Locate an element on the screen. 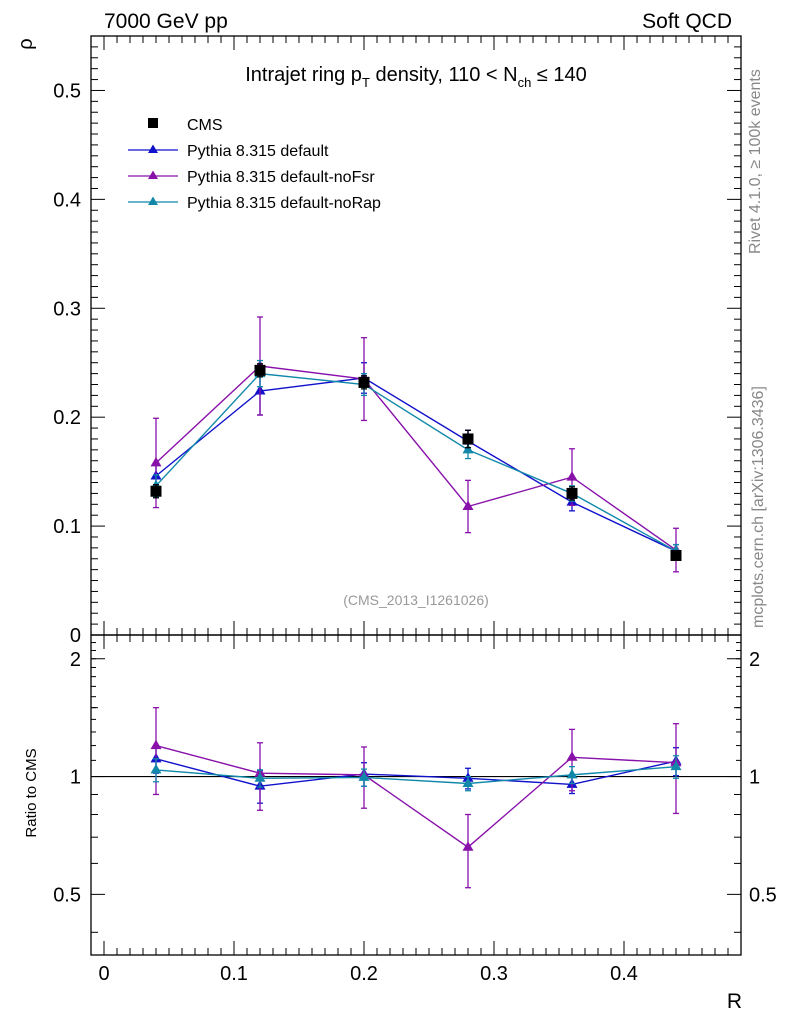 The width and height of the screenshot is (786, 1024). x-tick-label: 0.2 is located at coordinates (364, 974).